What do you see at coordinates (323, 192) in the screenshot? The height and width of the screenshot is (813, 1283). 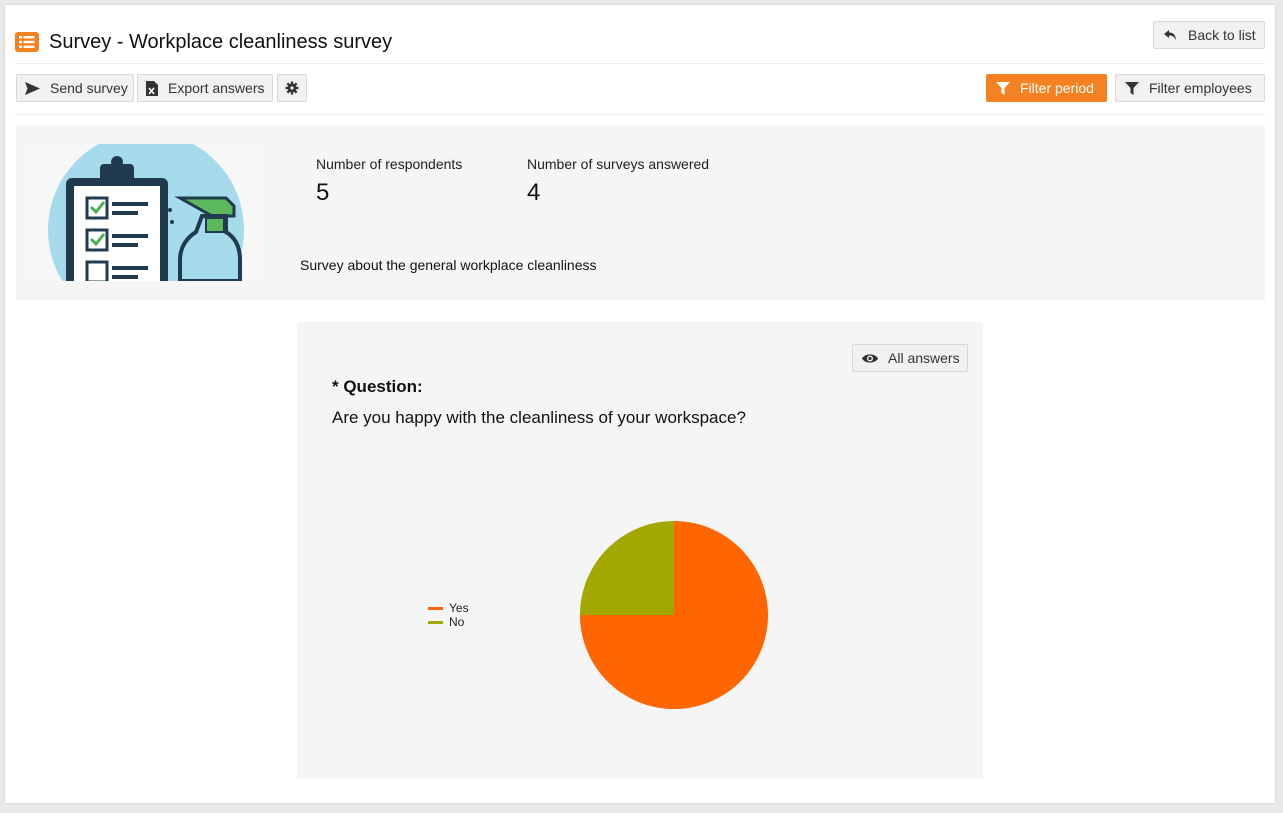 I see `respondents-value: 5` at bounding box center [323, 192].